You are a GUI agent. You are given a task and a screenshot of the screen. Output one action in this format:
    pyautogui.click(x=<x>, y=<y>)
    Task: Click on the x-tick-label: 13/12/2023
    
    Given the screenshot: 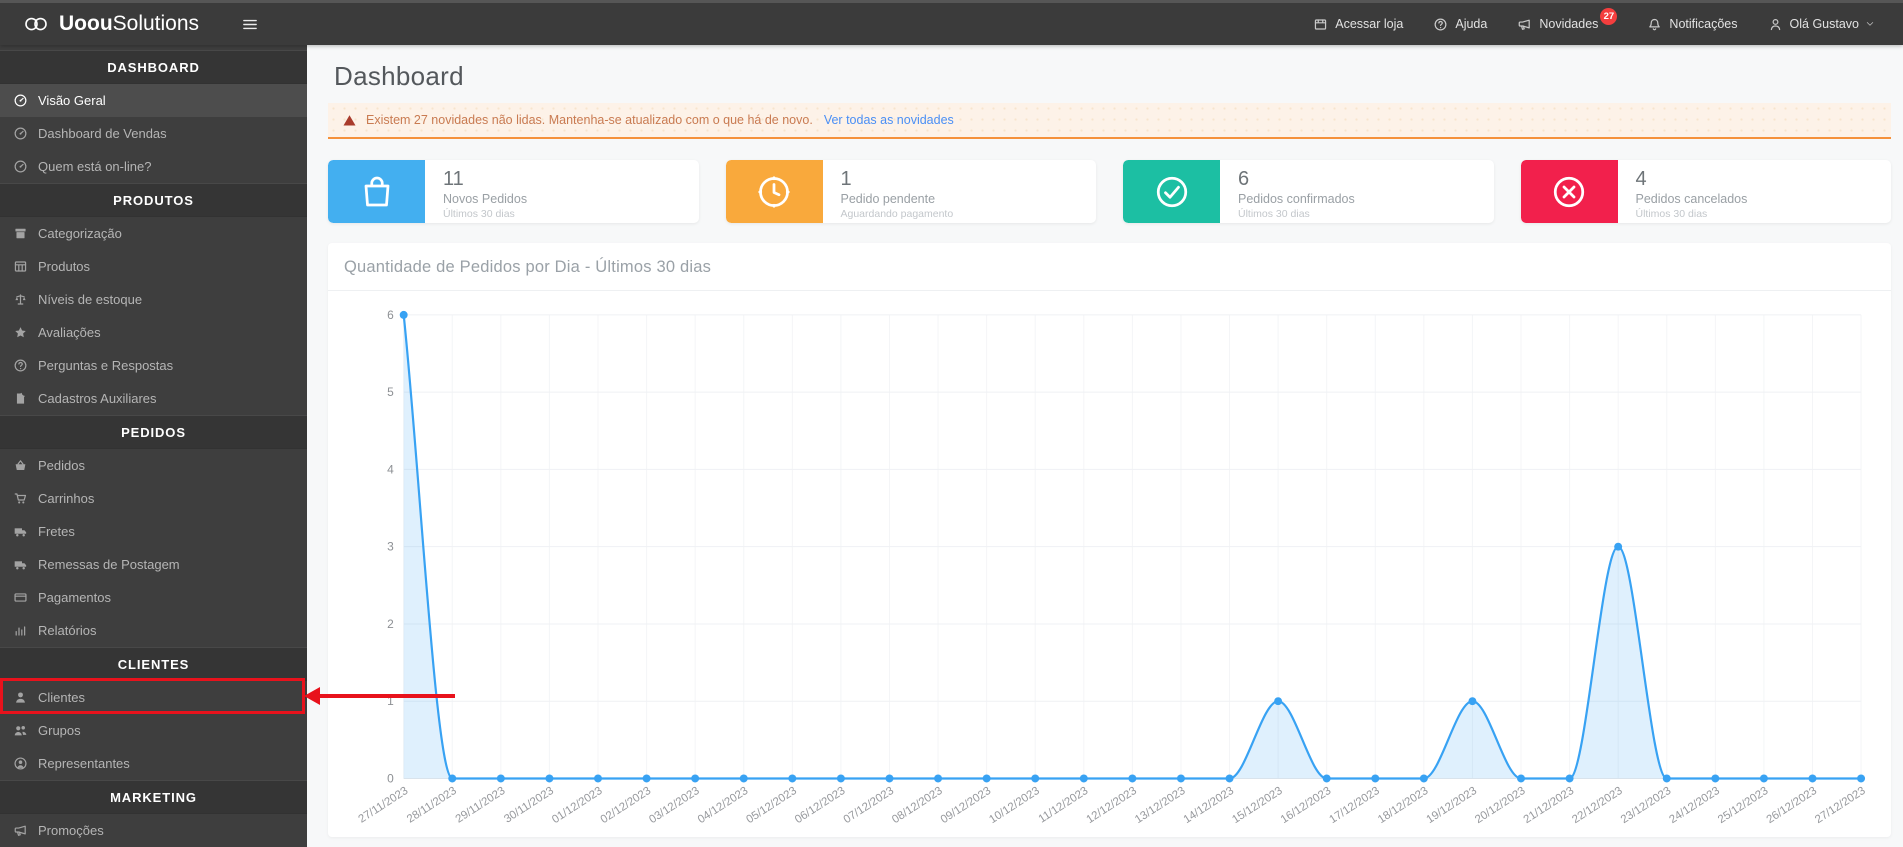 What is the action you would take?
    pyautogui.click(x=1160, y=805)
    